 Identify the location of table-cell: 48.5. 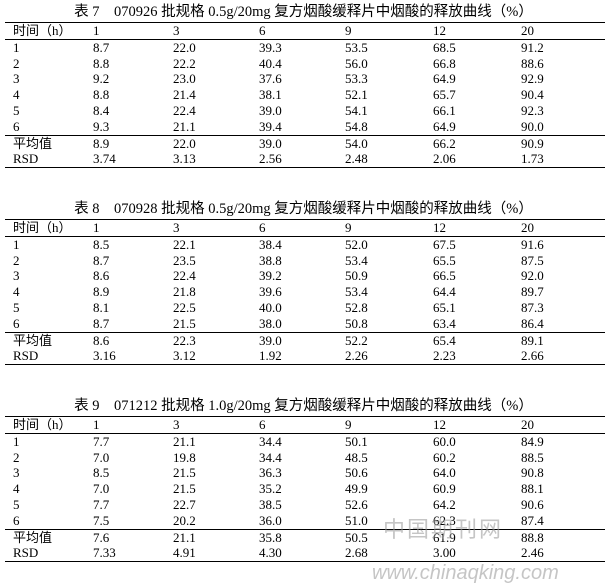
(356, 457).